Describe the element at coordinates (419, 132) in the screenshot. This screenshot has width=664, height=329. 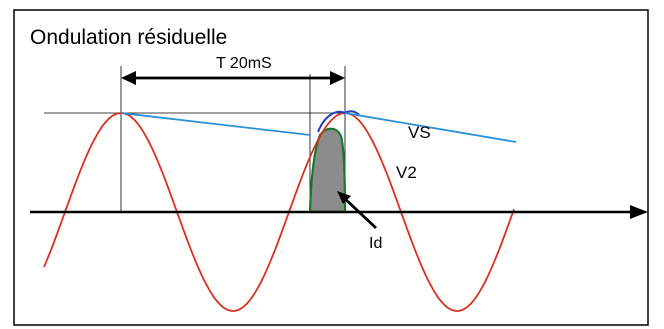
I see `vs-label: VS` at that location.